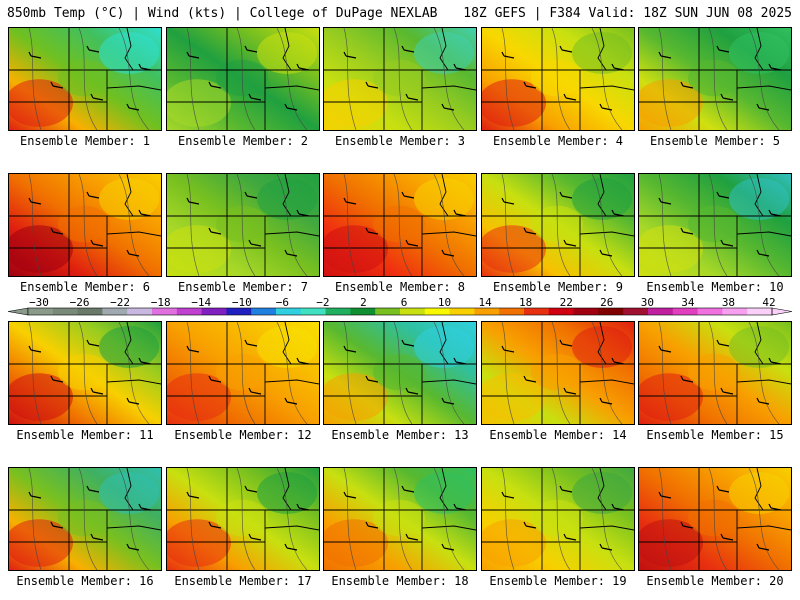 The image size is (800, 600). What do you see at coordinates (39, 302) in the screenshot?
I see `colorbar-tick-label: −30` at bounding box center [39, 302].